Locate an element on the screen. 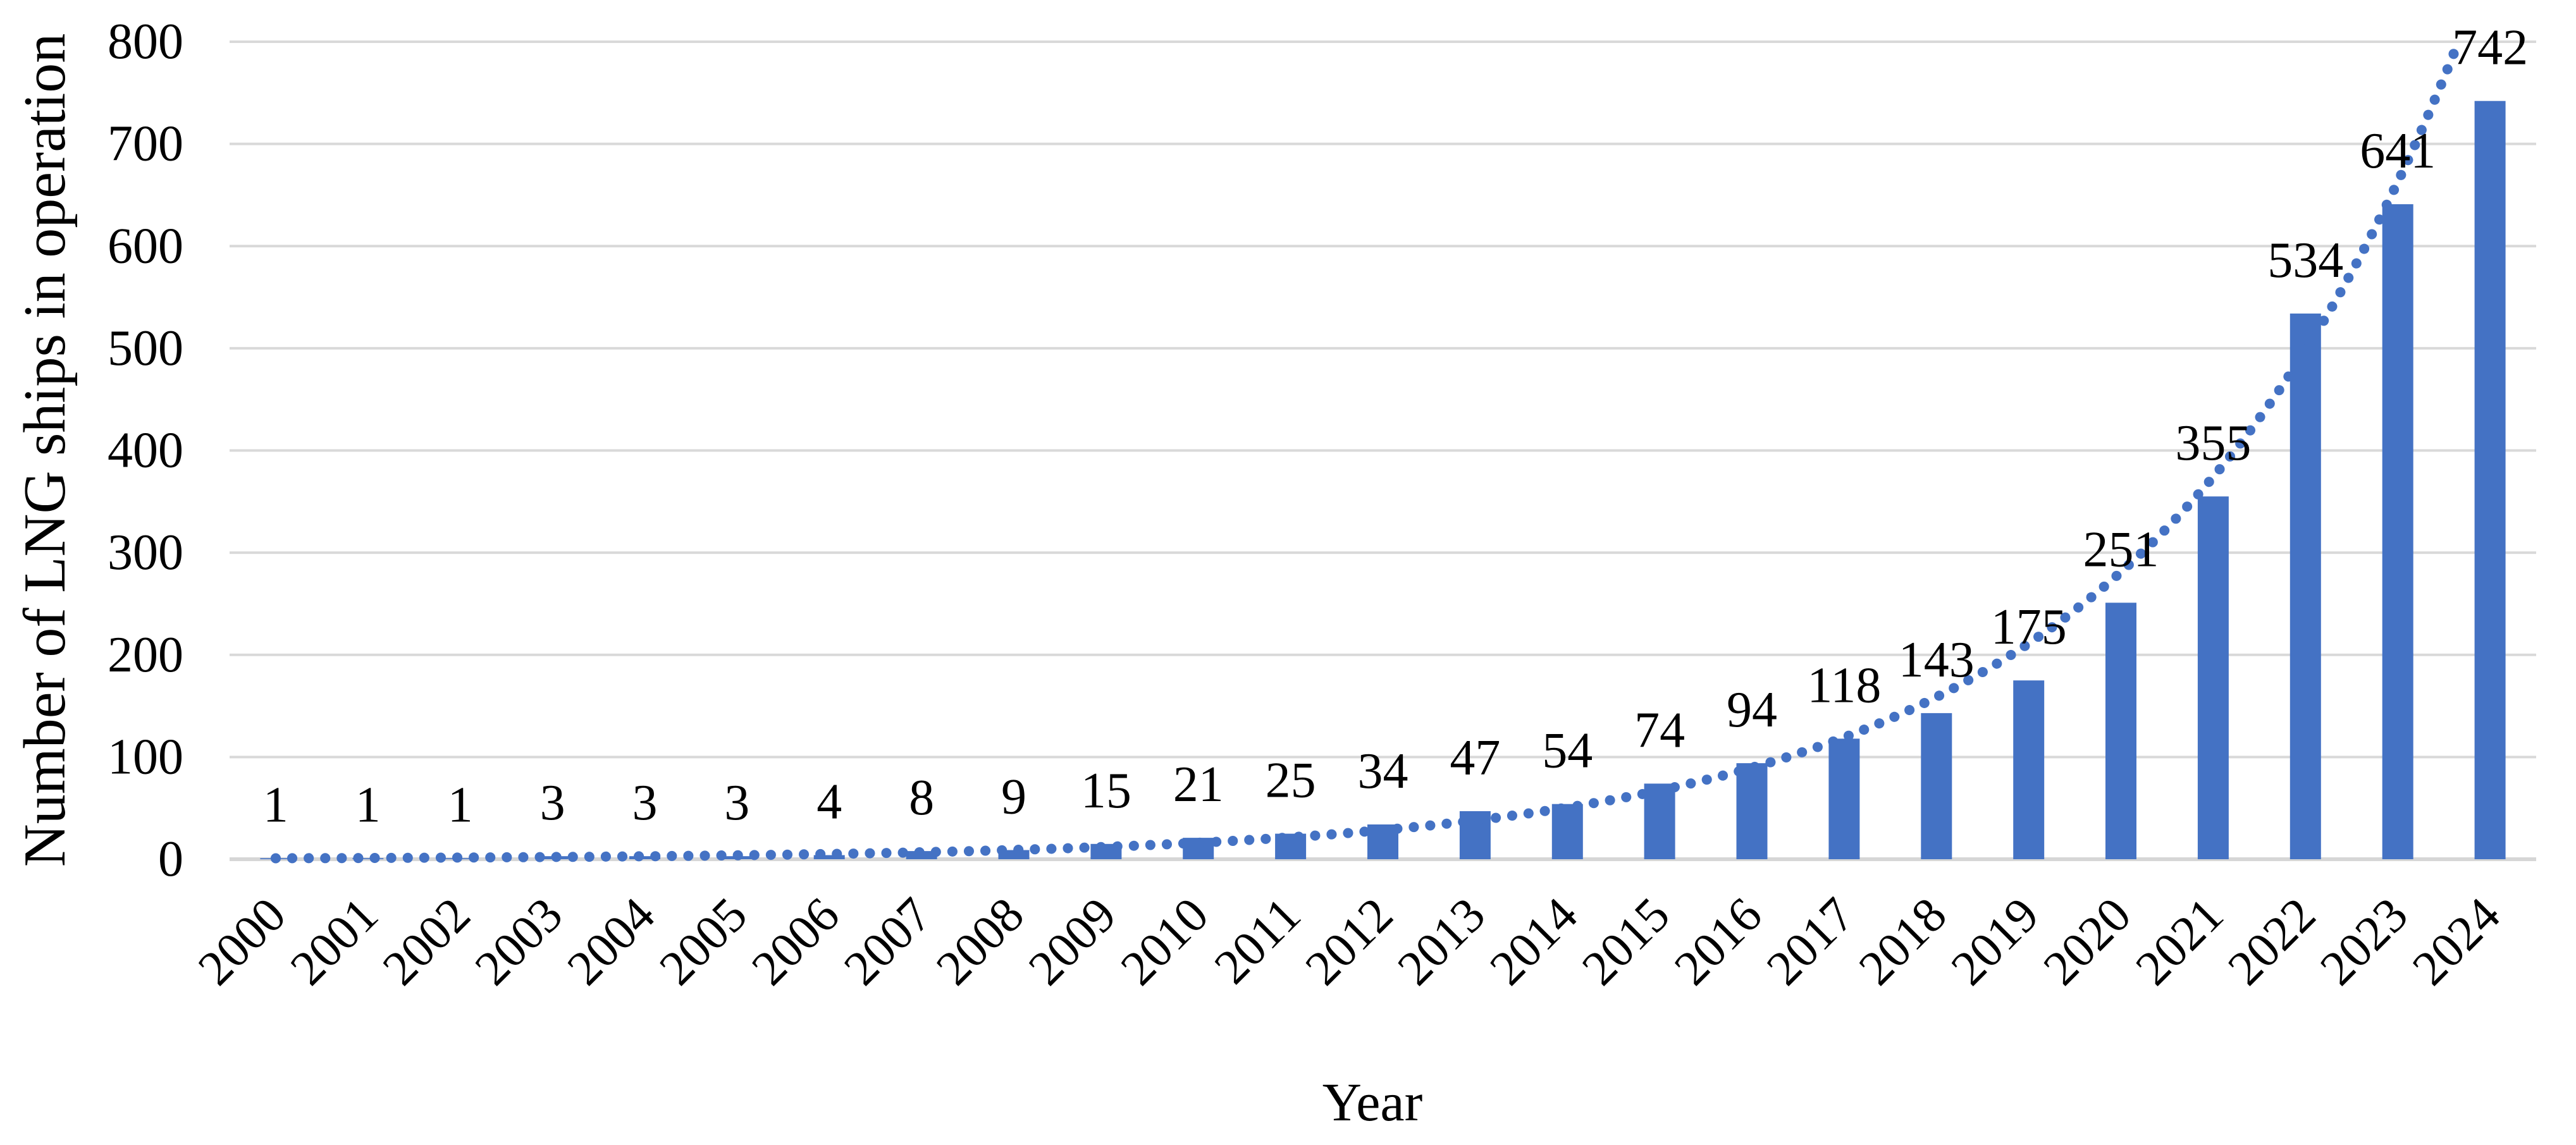  x-tick-label: 2015 is located at coordinates (1626, 941).